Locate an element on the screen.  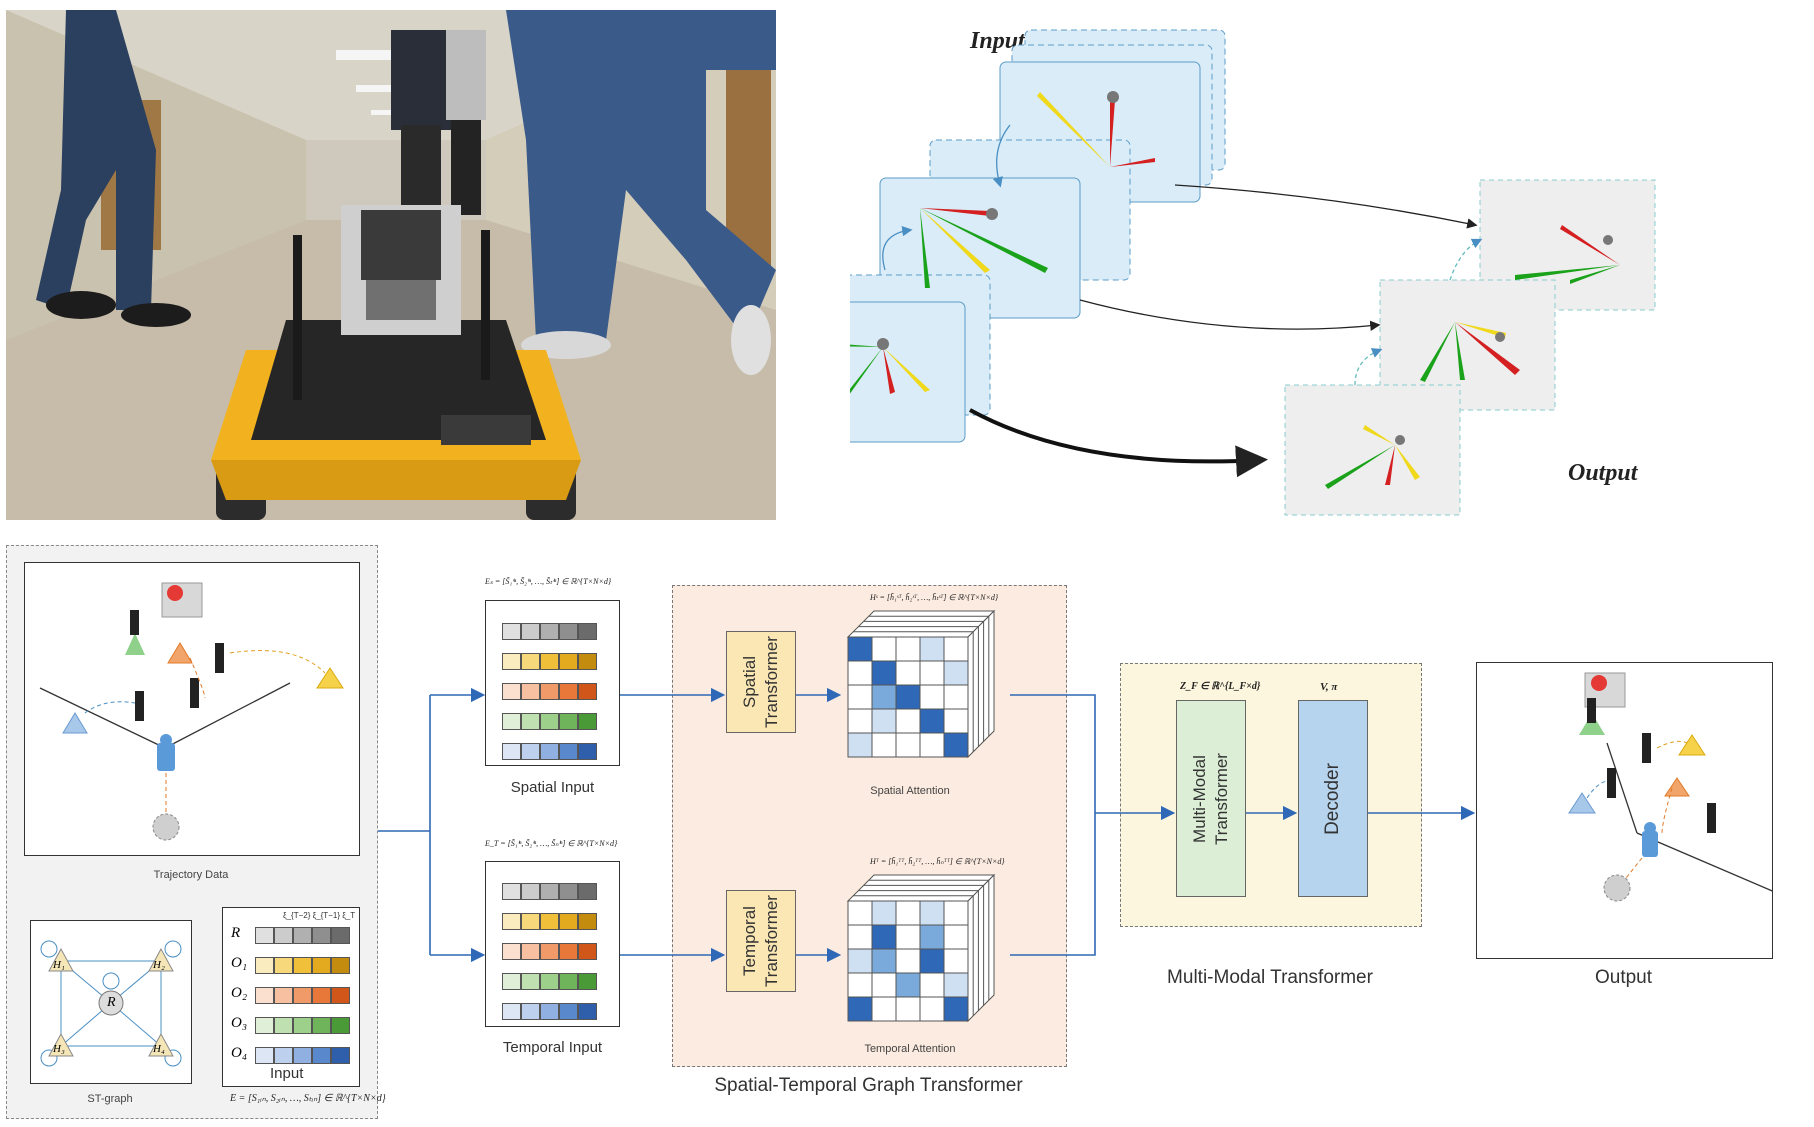
e-formula: E = [S₁ᵢₙ, S₂ᵢₙ, …, Sₜᵢₙ] ∈ ℝ^{T×N×d} is located at coordinates (308, 1098).